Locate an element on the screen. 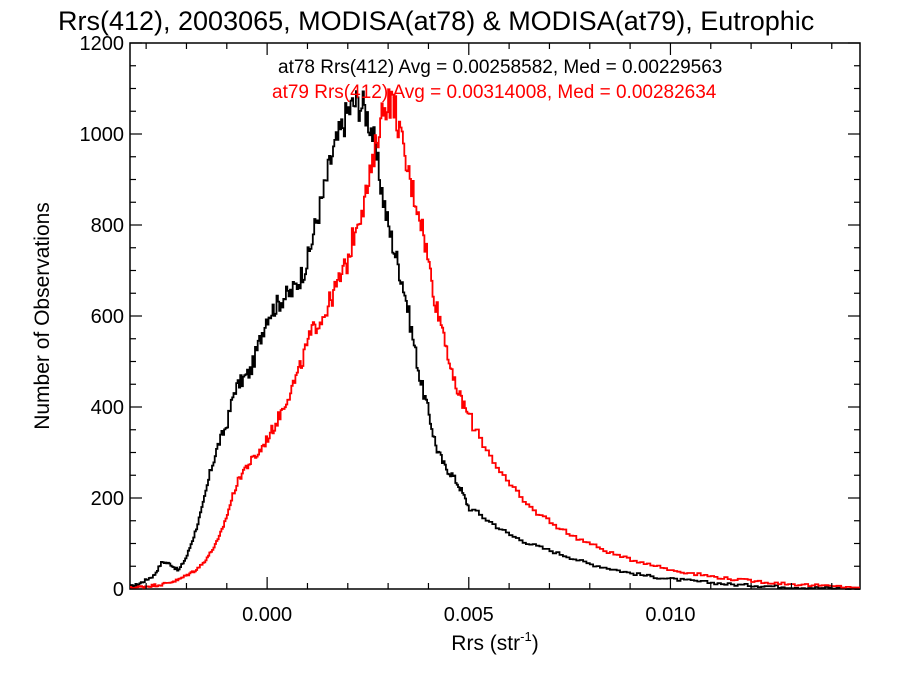 The height and width of the screenshot is (675, 900). y-axis-label: Number of Observations is located at coordinates (42, 316).